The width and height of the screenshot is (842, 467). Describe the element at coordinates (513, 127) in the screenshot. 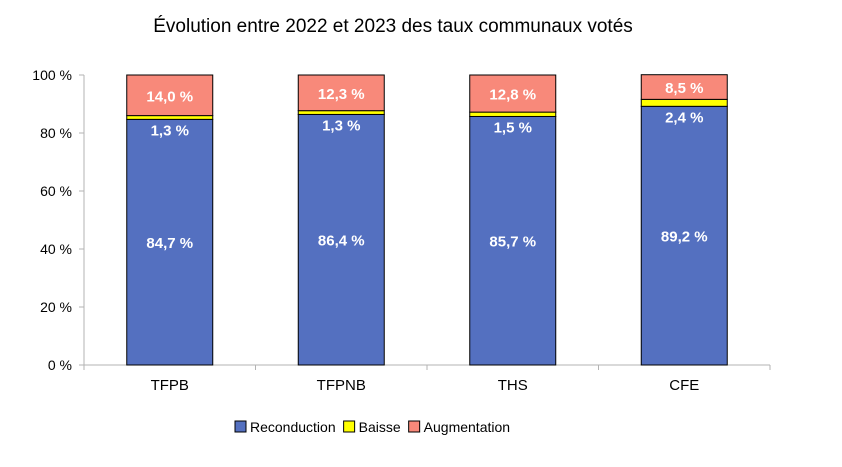

I see `data-label-baisse: 1,5 %` at that location.